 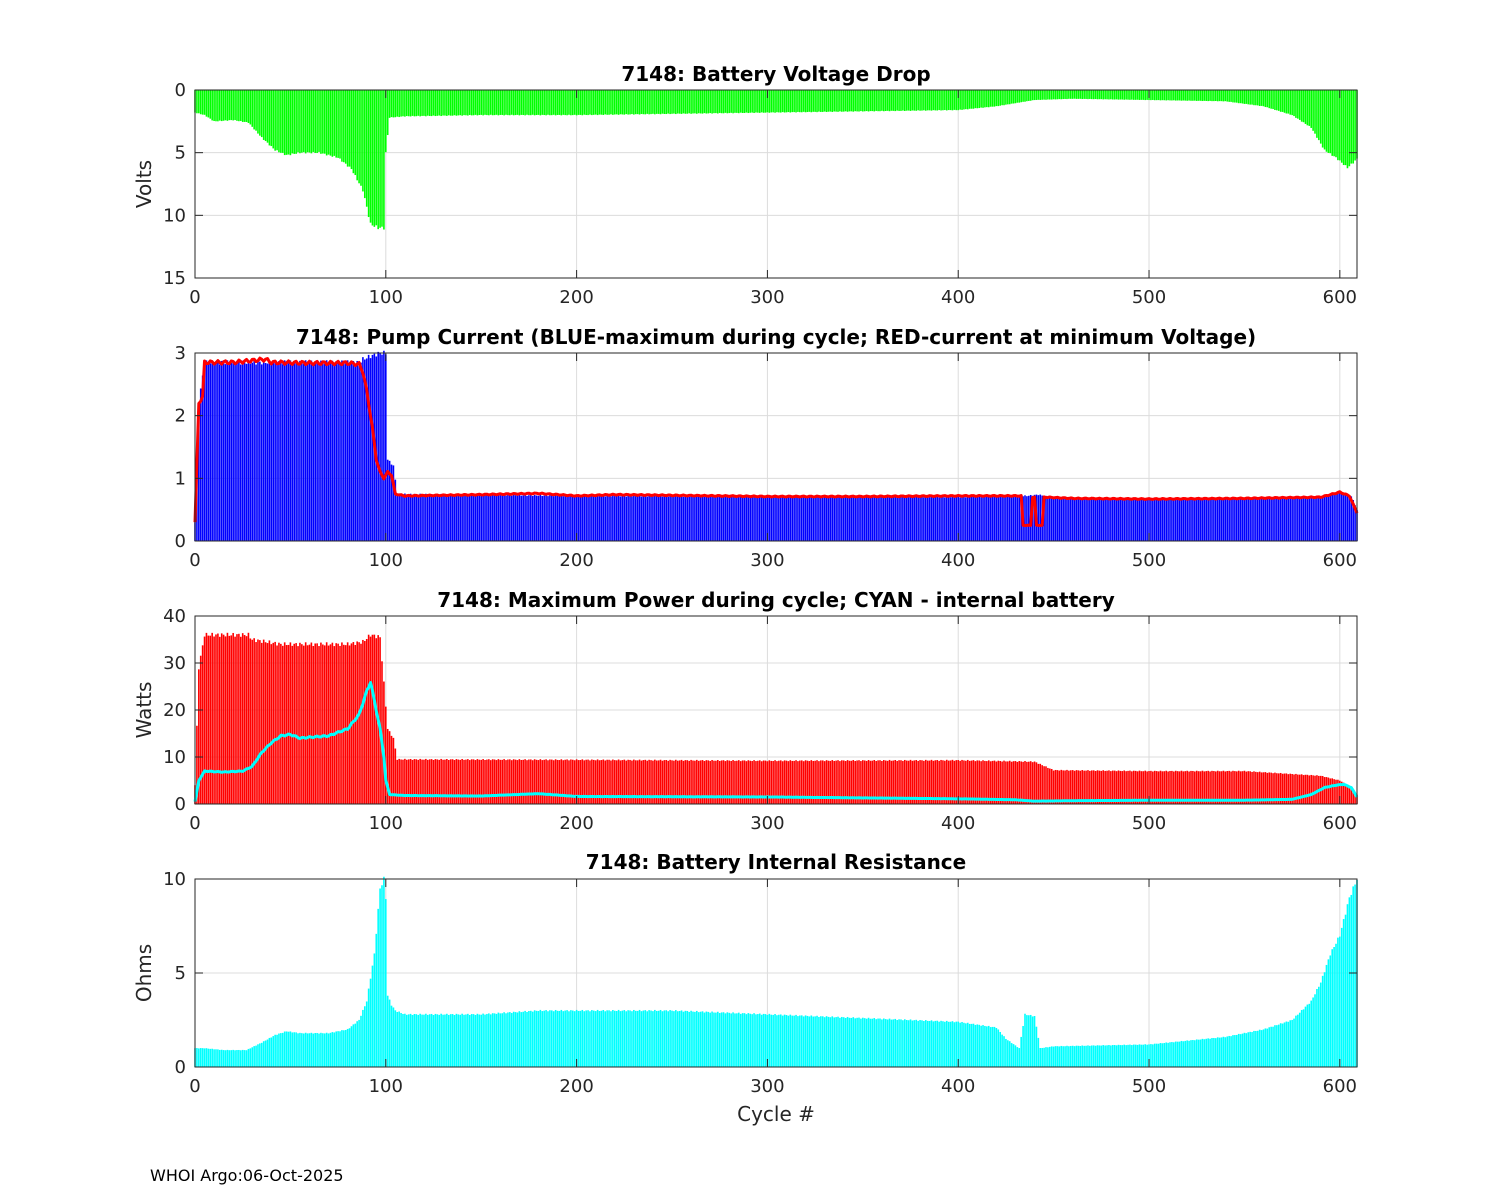 What do you see at coordinates (180, 541) in the screenshot?
I see `current-y-tick-label: 0` at bounding box center [180, 541].